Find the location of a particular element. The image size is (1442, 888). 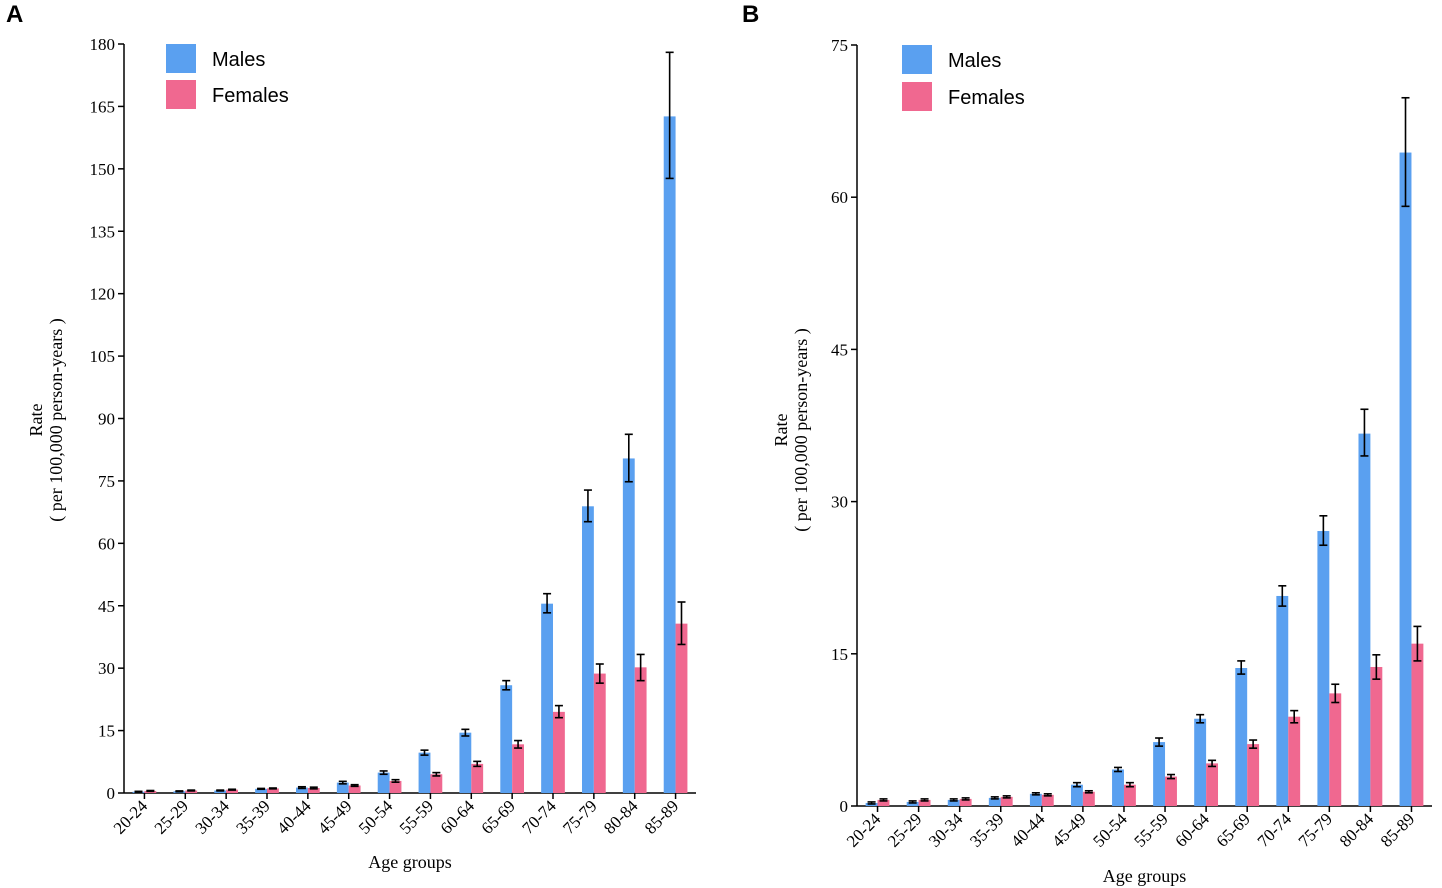

panel-a-y-tick-label: 45 is located at coordinates (106, 606).